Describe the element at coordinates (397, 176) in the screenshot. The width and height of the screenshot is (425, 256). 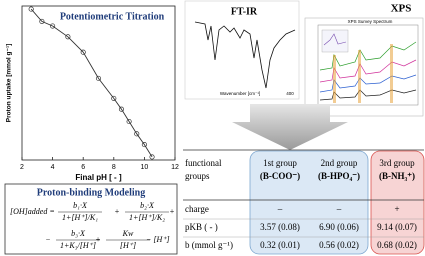
I see `table-header: (B-NH₃⁺)` at that location.